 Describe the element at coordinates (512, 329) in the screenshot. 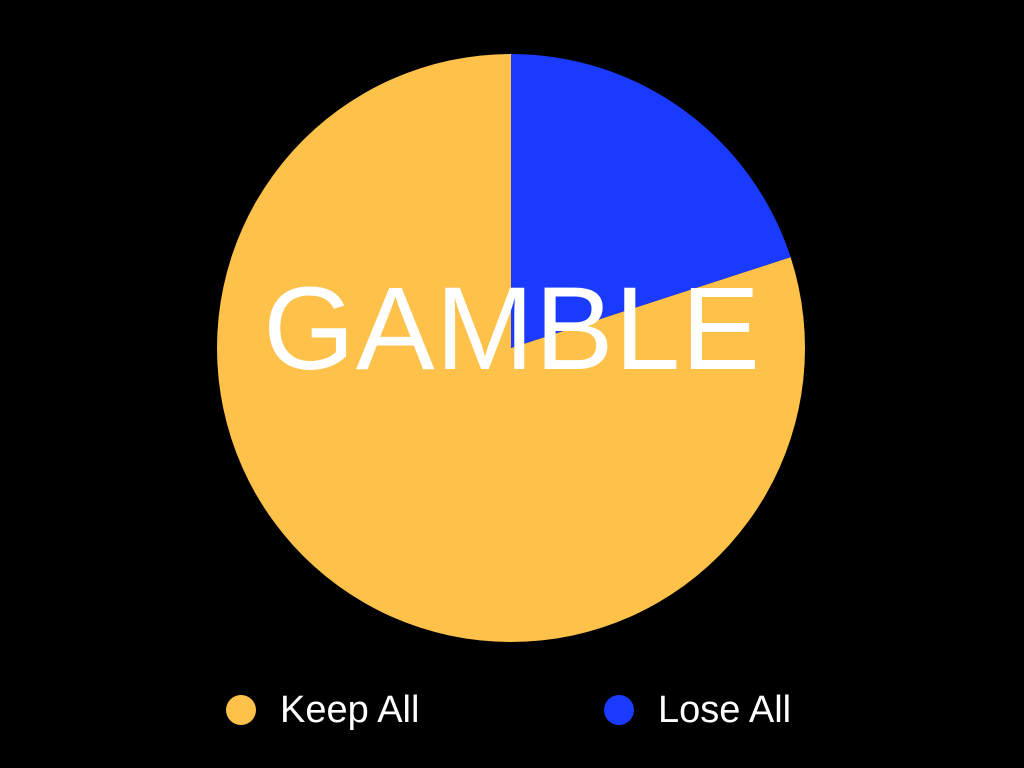

I see `overlay-title: GAMBLE` at that location.